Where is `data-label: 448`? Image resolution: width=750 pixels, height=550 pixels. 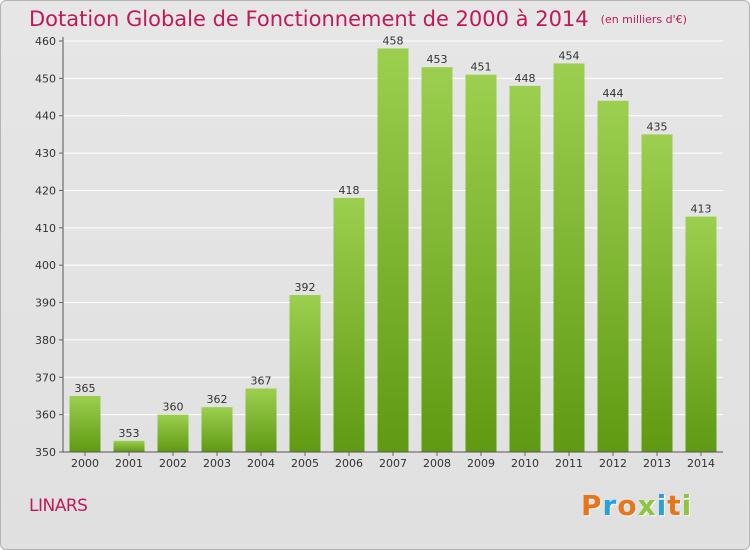 data-label: 448 is located at coordinates (525, 78).